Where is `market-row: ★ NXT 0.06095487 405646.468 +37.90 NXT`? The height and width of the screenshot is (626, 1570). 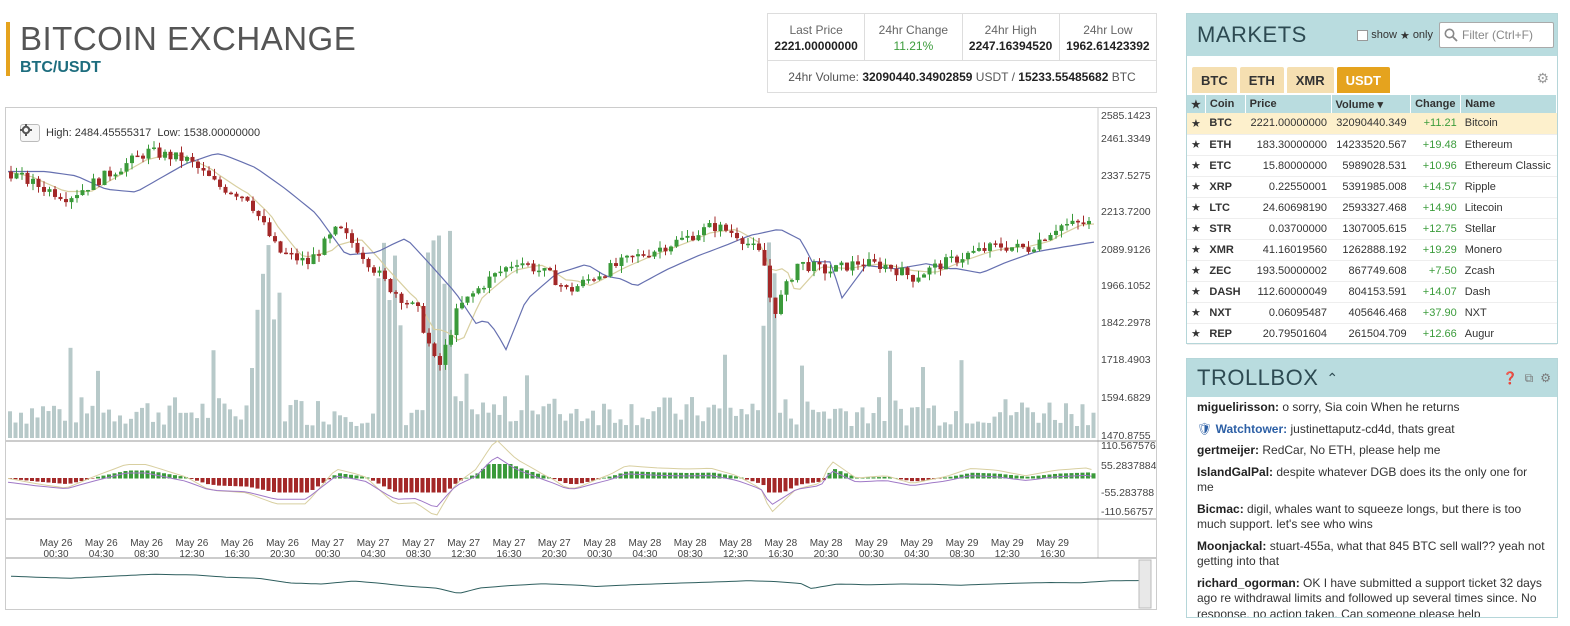
market-row: ★ NXT 0.06095487 405646.468 +37.90 NXT is located at coordinates (1372, 313).